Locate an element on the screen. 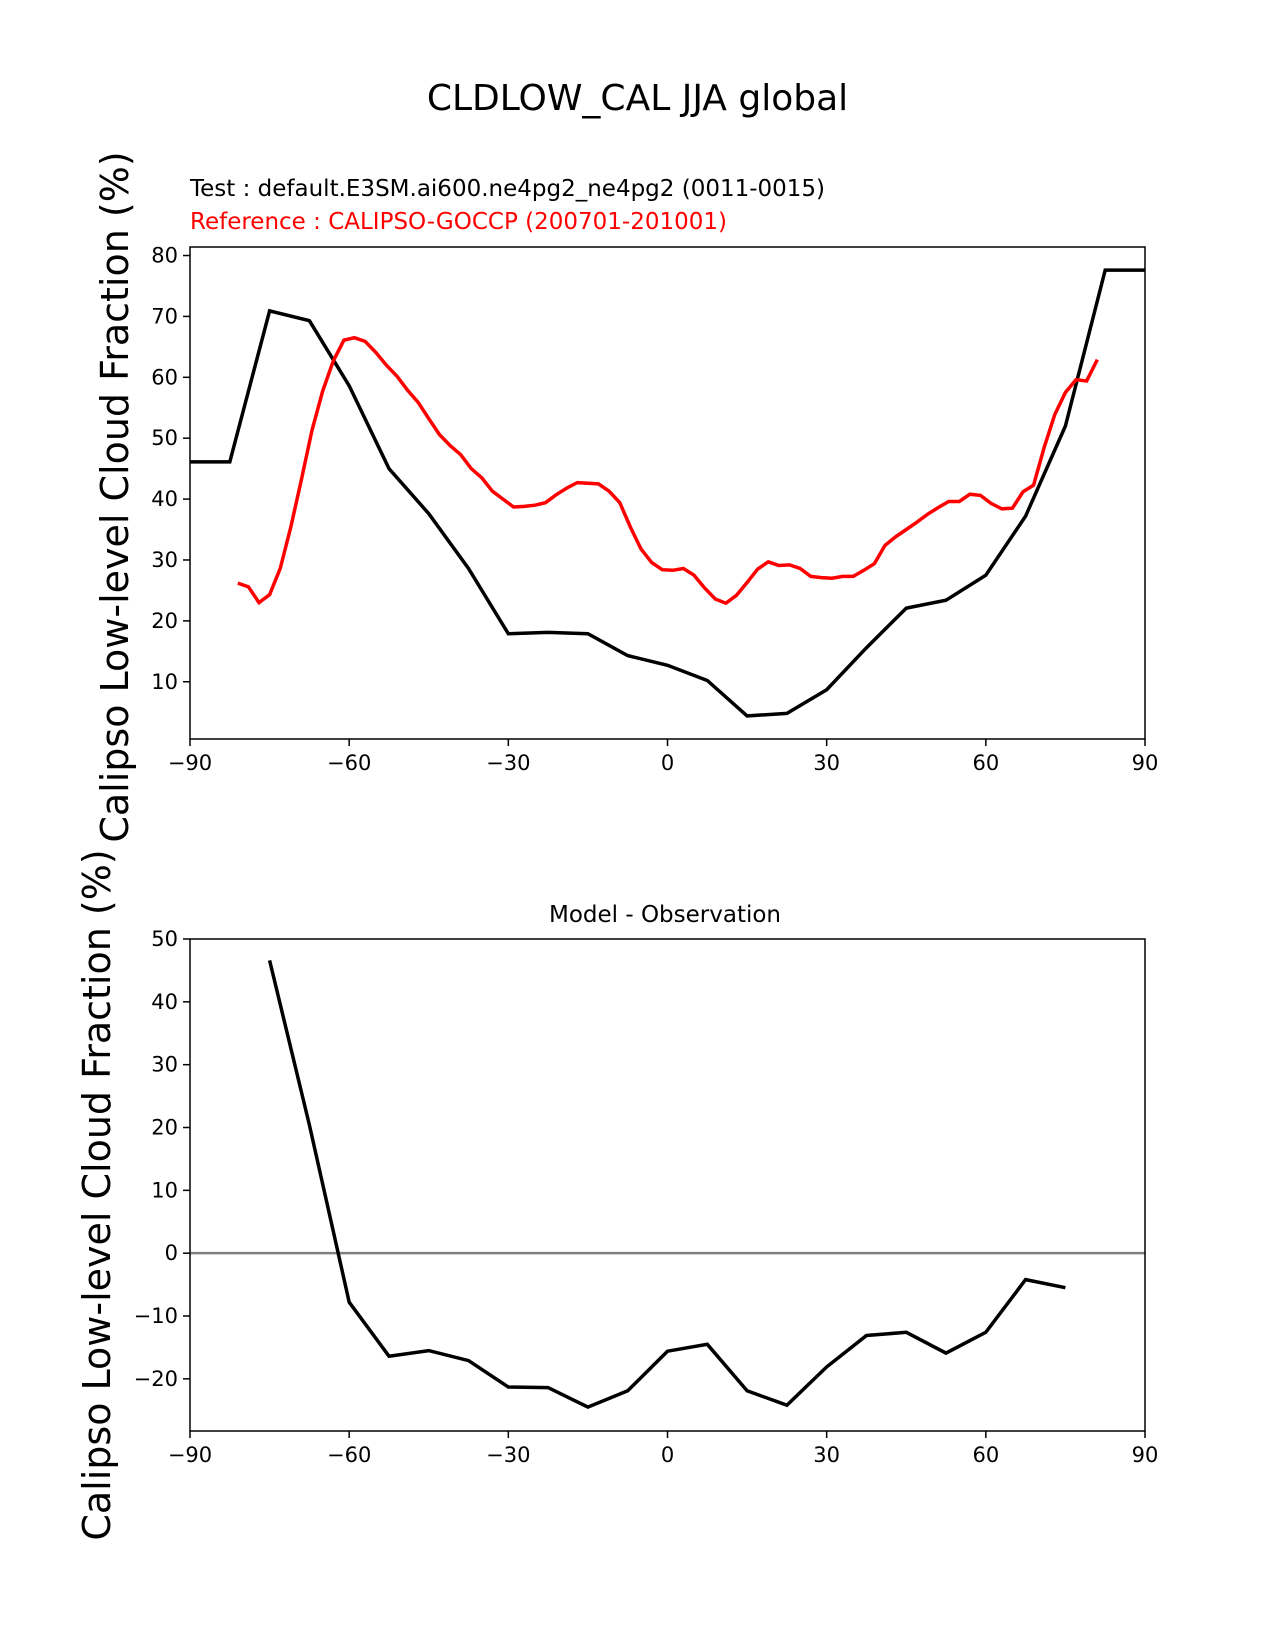 The width and height of the screenshot is (1275, 1650). top-y-tick-label: 70 is located at coordinates (164, 316).